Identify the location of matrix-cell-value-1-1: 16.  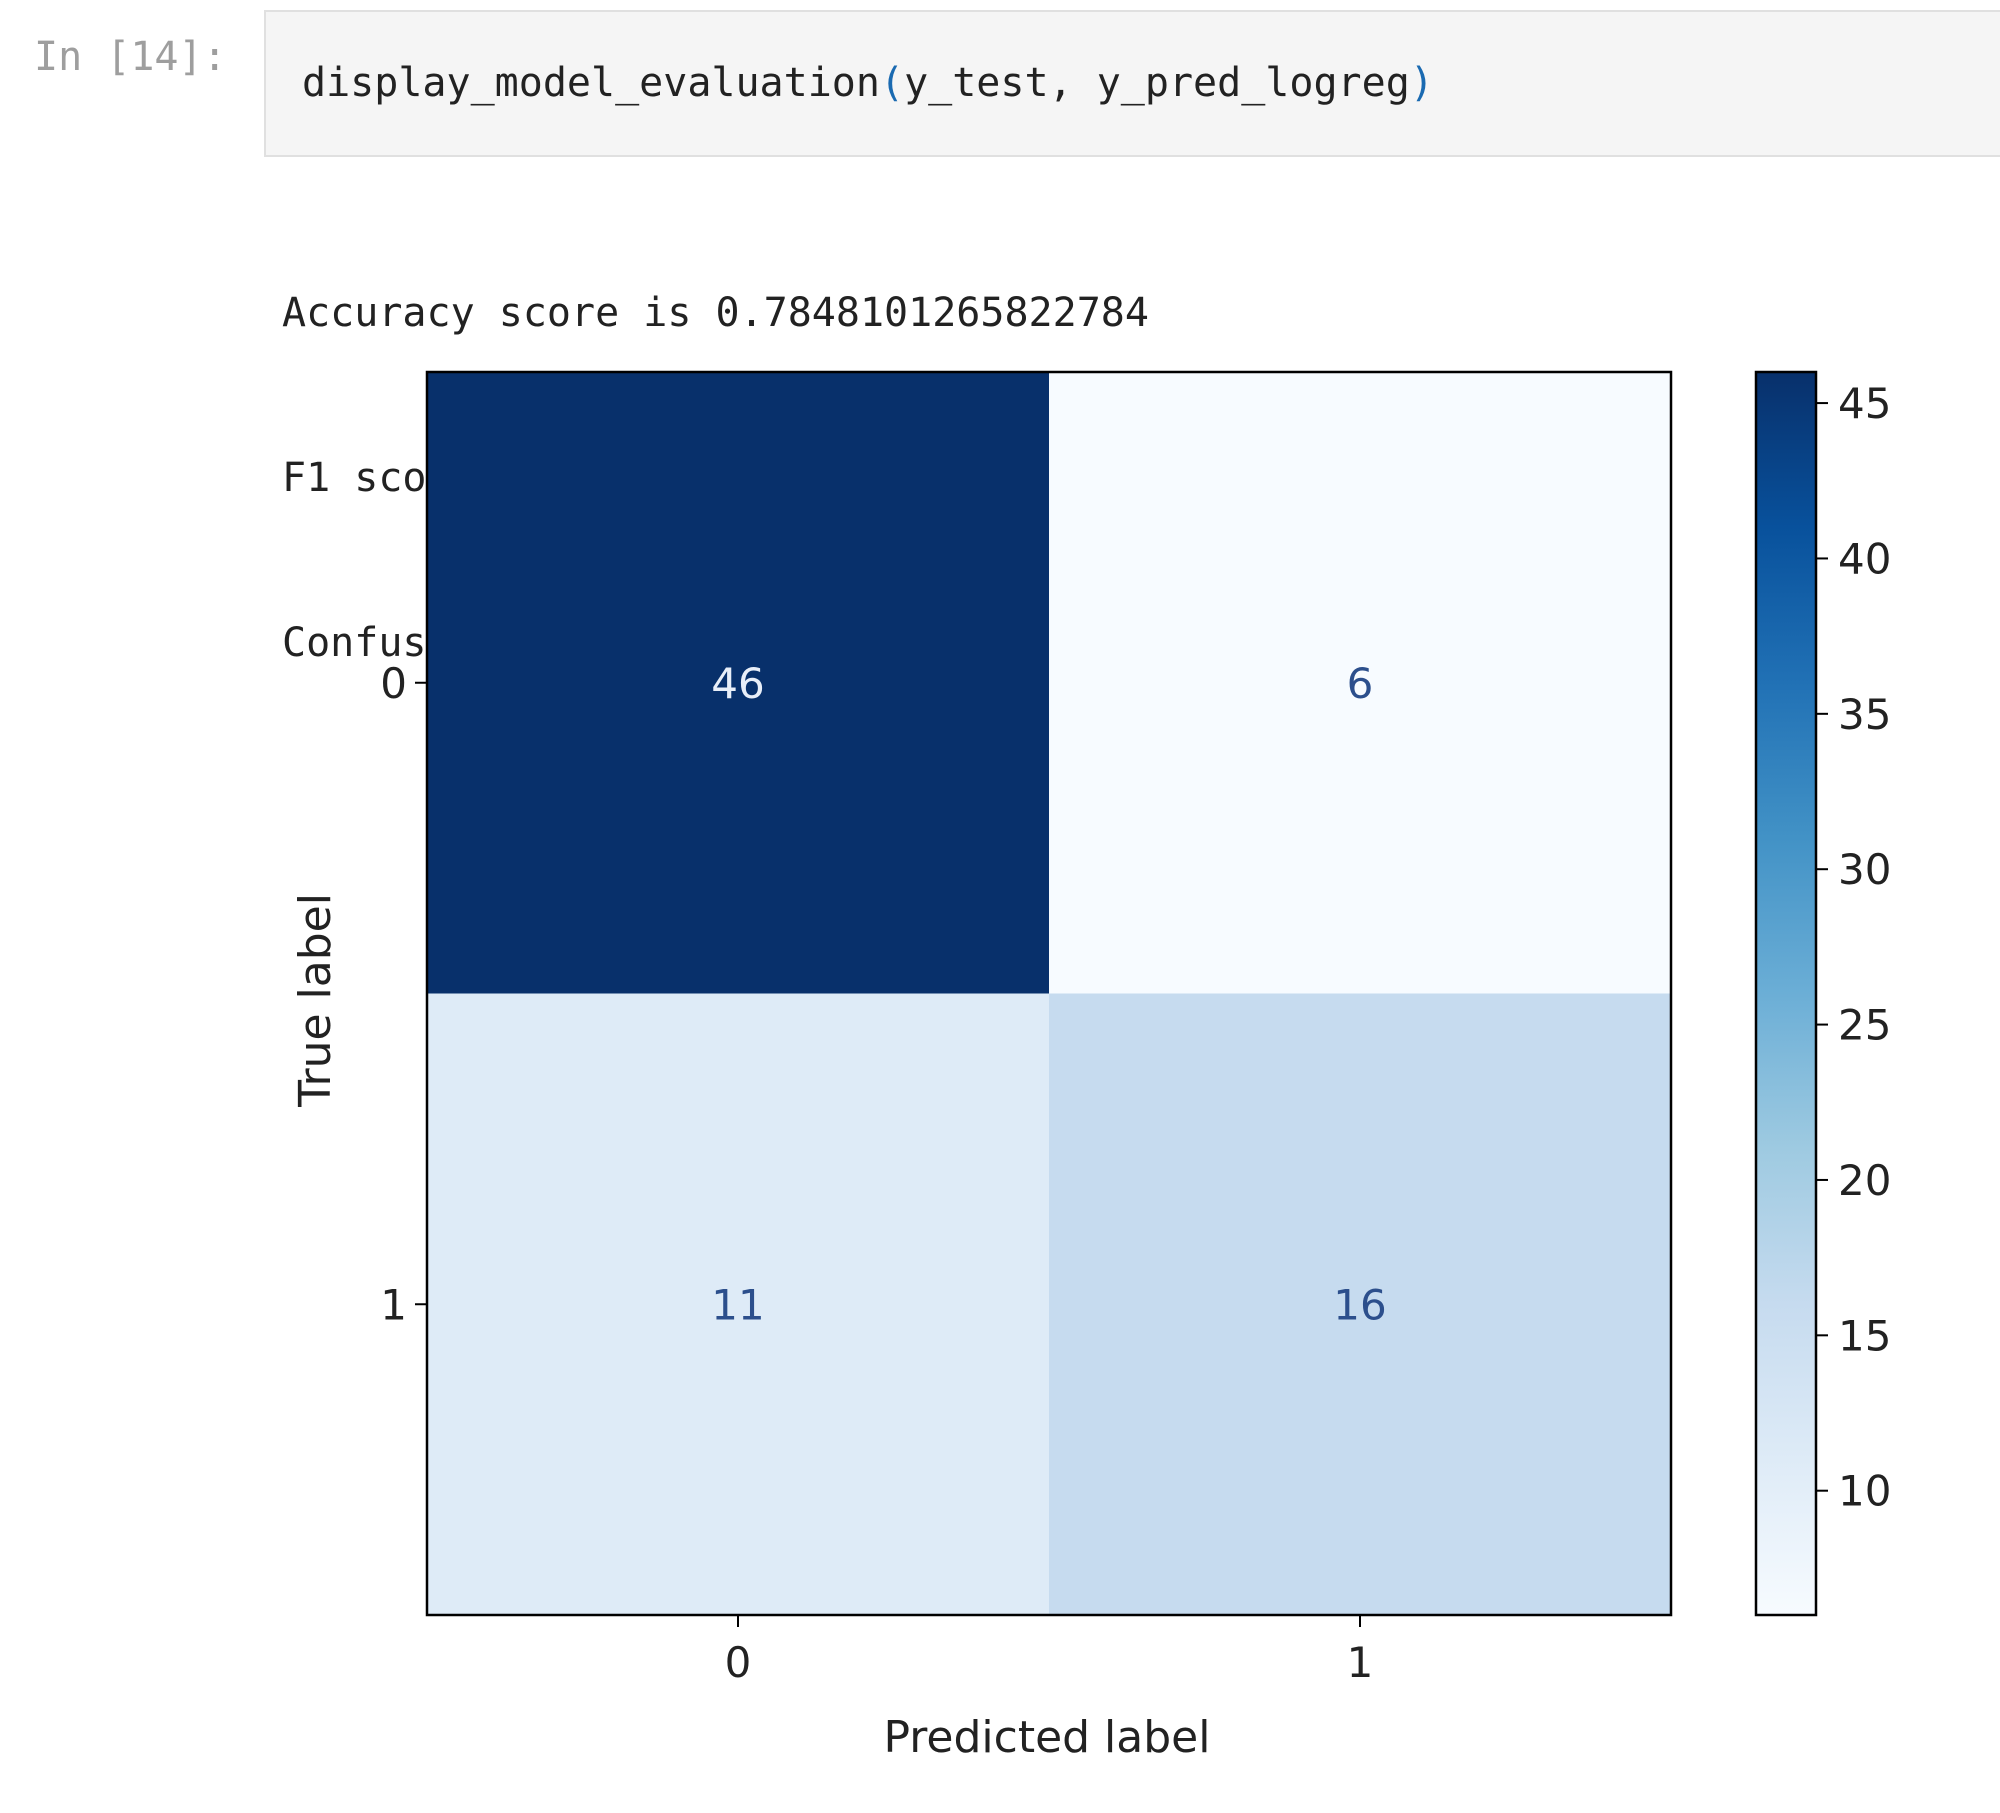
(1359, 1304).